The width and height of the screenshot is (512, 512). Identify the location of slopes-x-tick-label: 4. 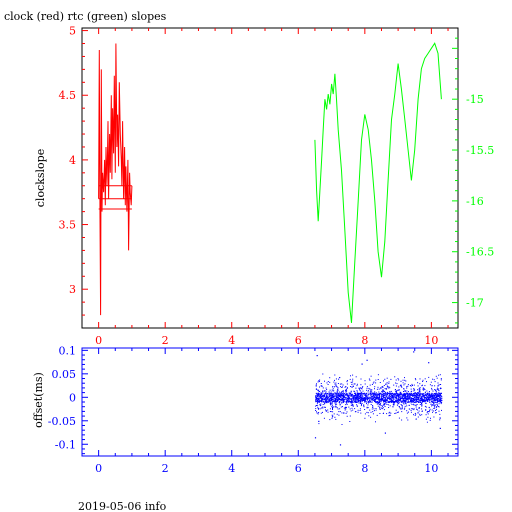
(231, 340).